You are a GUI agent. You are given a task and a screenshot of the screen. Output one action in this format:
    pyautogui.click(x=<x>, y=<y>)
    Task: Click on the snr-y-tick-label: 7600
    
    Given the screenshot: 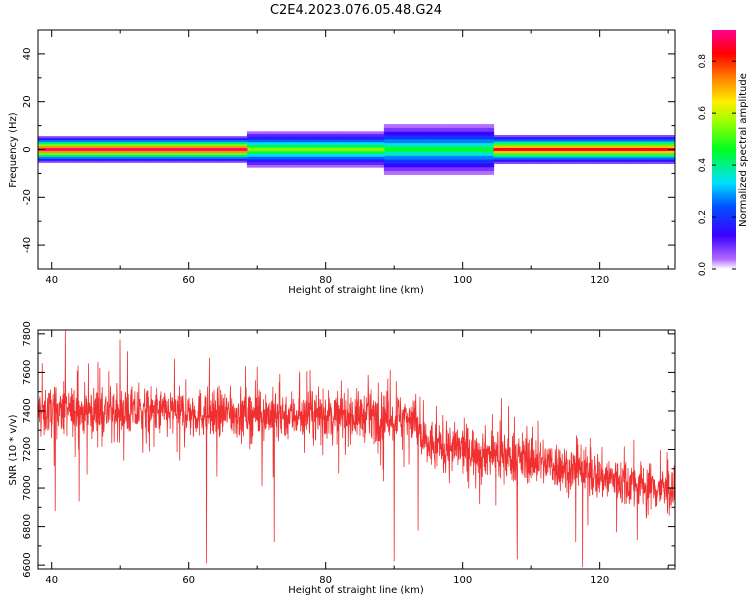 What is the action you would take?
    pyautogui.click(x=27, y=372)
    